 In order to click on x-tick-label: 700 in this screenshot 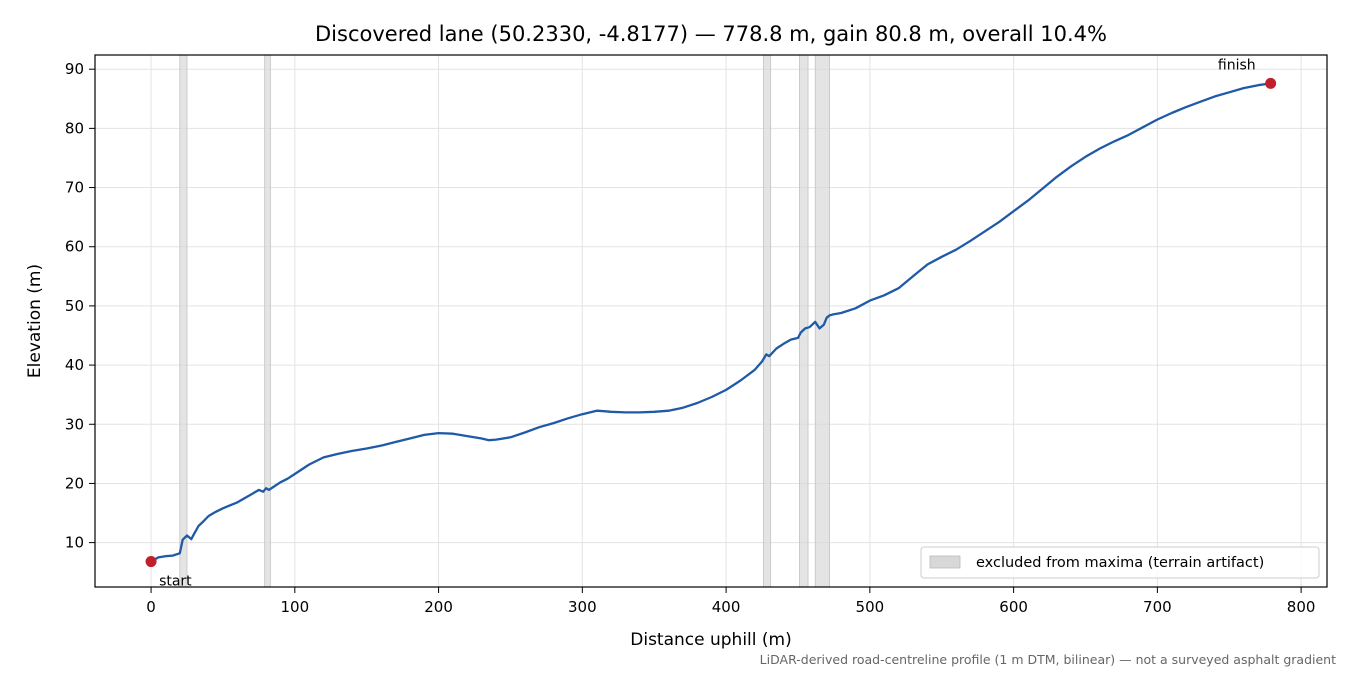, I will do `click(1157, 607)`.